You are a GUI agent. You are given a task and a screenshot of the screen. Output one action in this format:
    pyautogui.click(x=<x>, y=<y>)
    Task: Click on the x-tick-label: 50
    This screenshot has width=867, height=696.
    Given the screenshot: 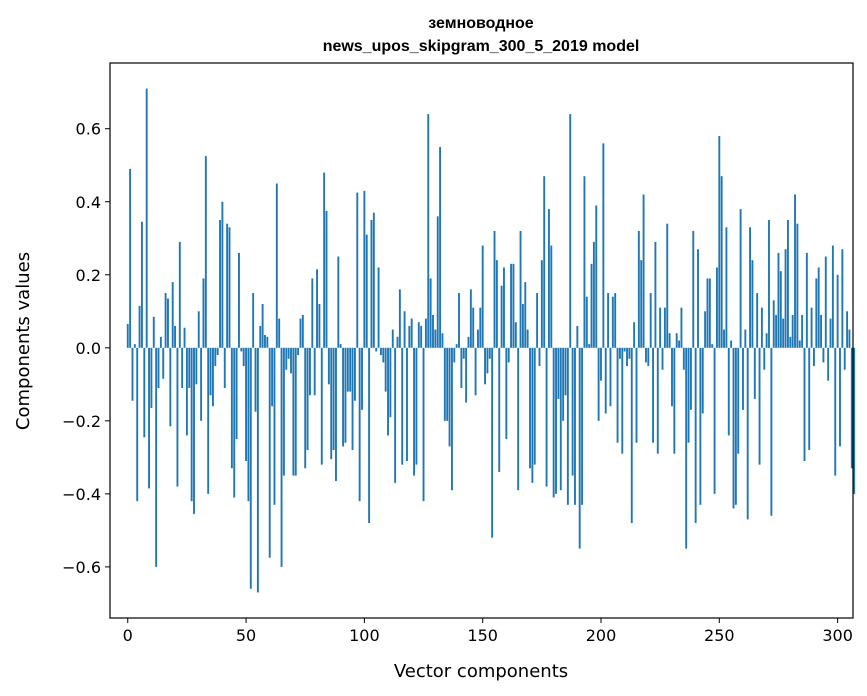 What is the action you would take?
    pyautogui.click(x=246, y=635)
    